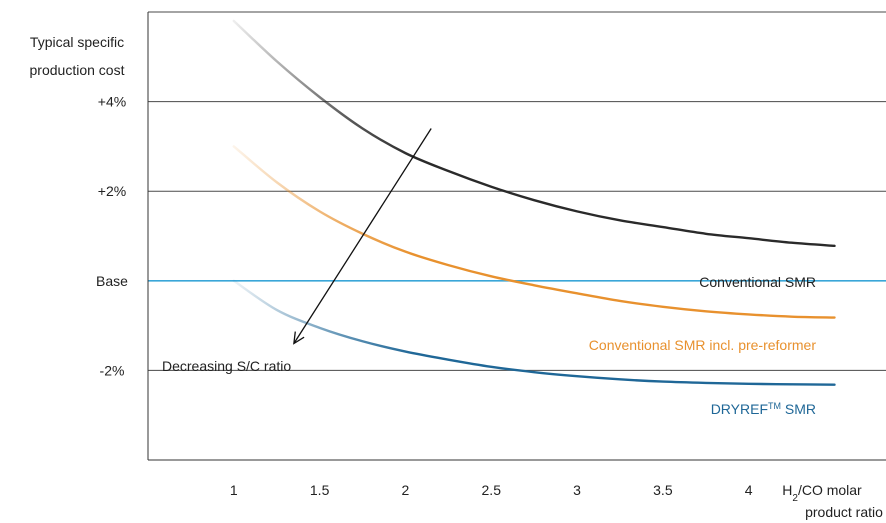  Describe the element at coordinates (749, 490) in the screenshot. I see `x-tick-label: 4` at that location.